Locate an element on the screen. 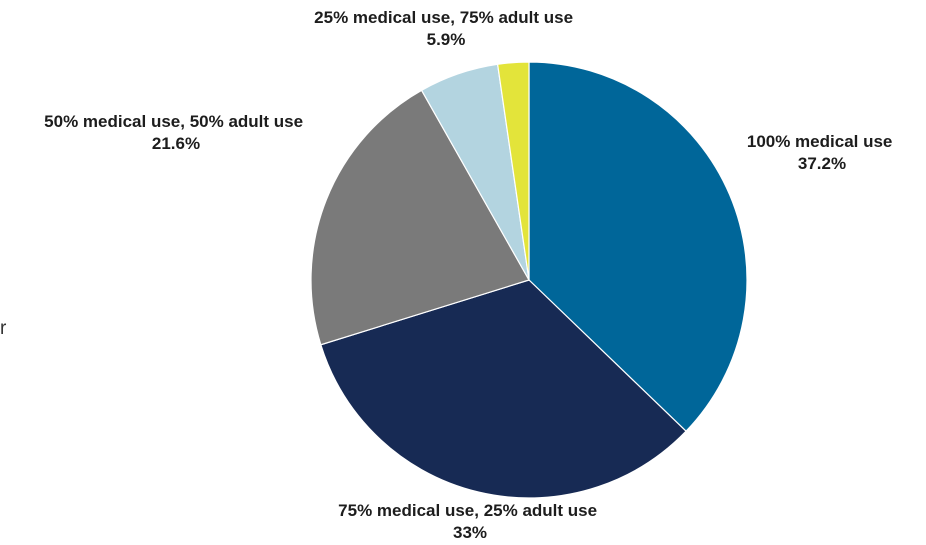  slice-label-75-medical-value: 33% is located at coordinates (470, 532).